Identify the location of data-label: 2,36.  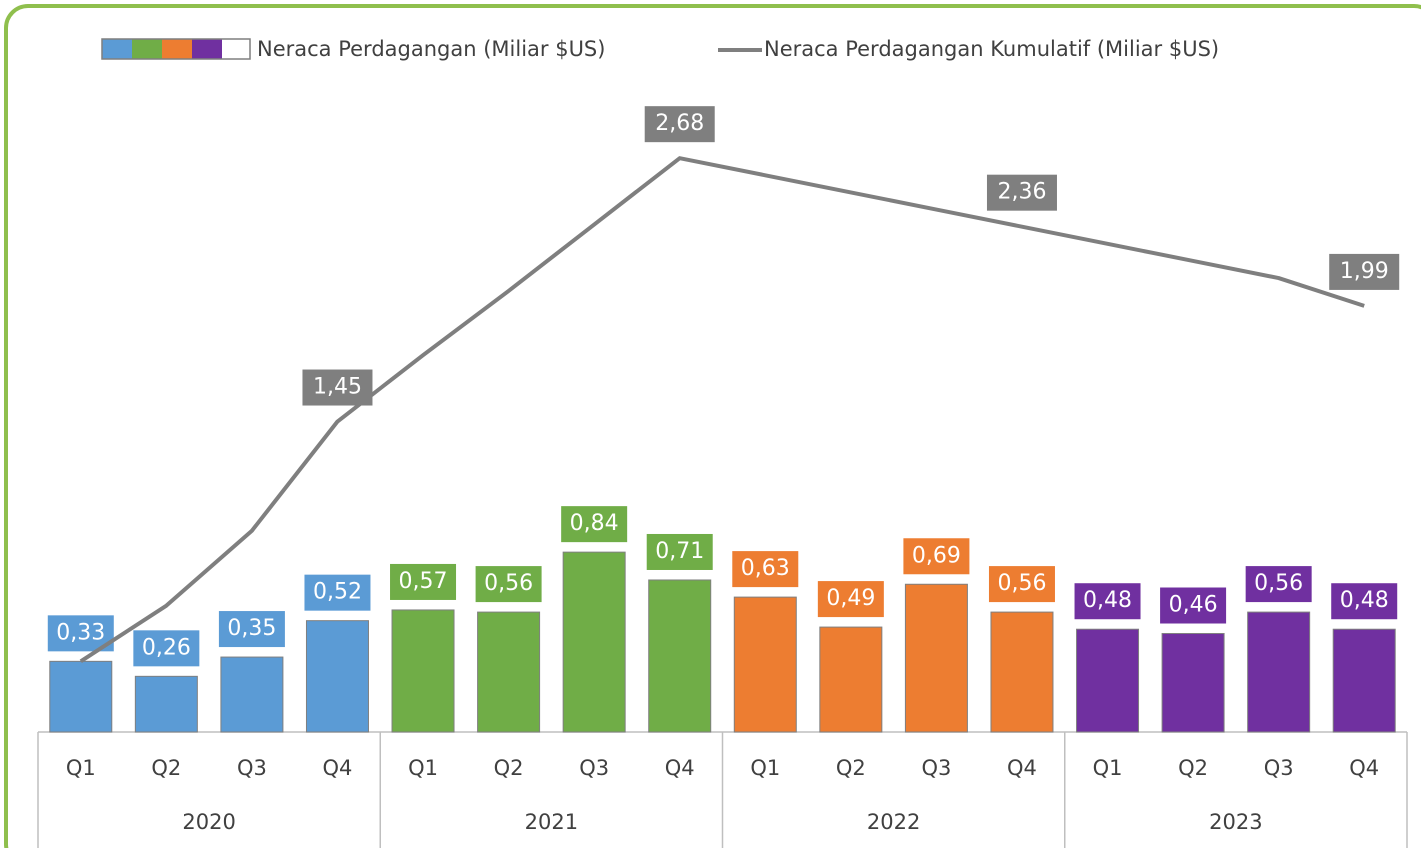
(1021, 192).